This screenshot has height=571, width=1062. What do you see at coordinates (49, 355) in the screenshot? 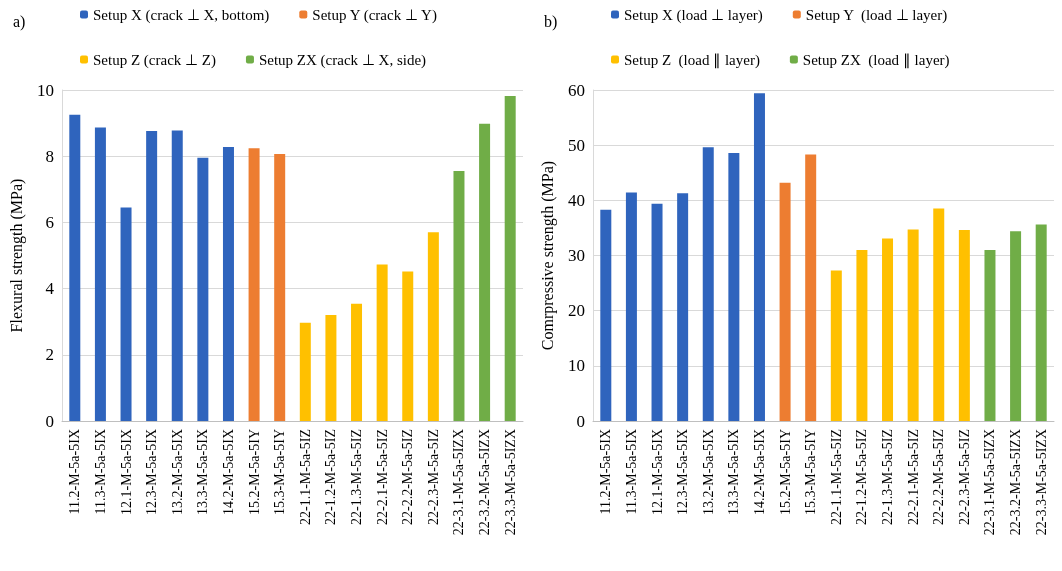
I see `y-tick-label: 2` at bounding box center [49, 355].